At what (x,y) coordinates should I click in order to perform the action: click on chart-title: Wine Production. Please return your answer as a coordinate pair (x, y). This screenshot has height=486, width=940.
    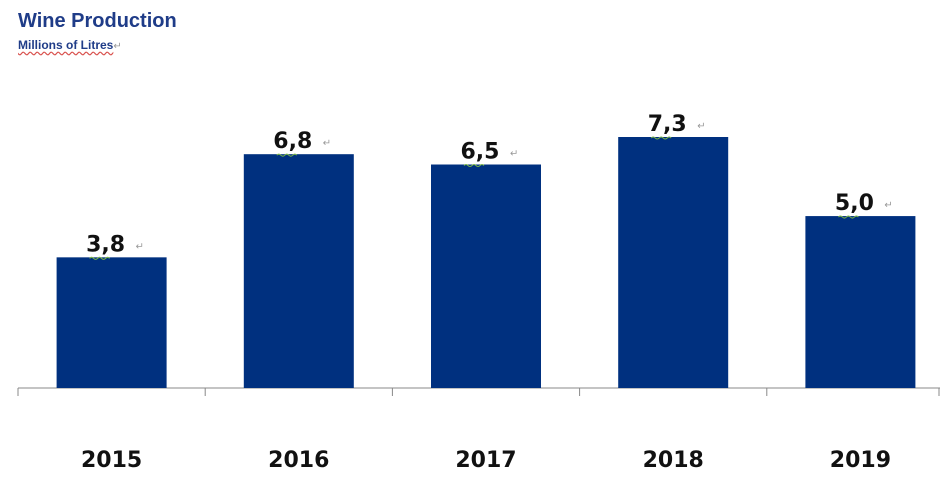
    Looking at the image, I should click on (97, 21).